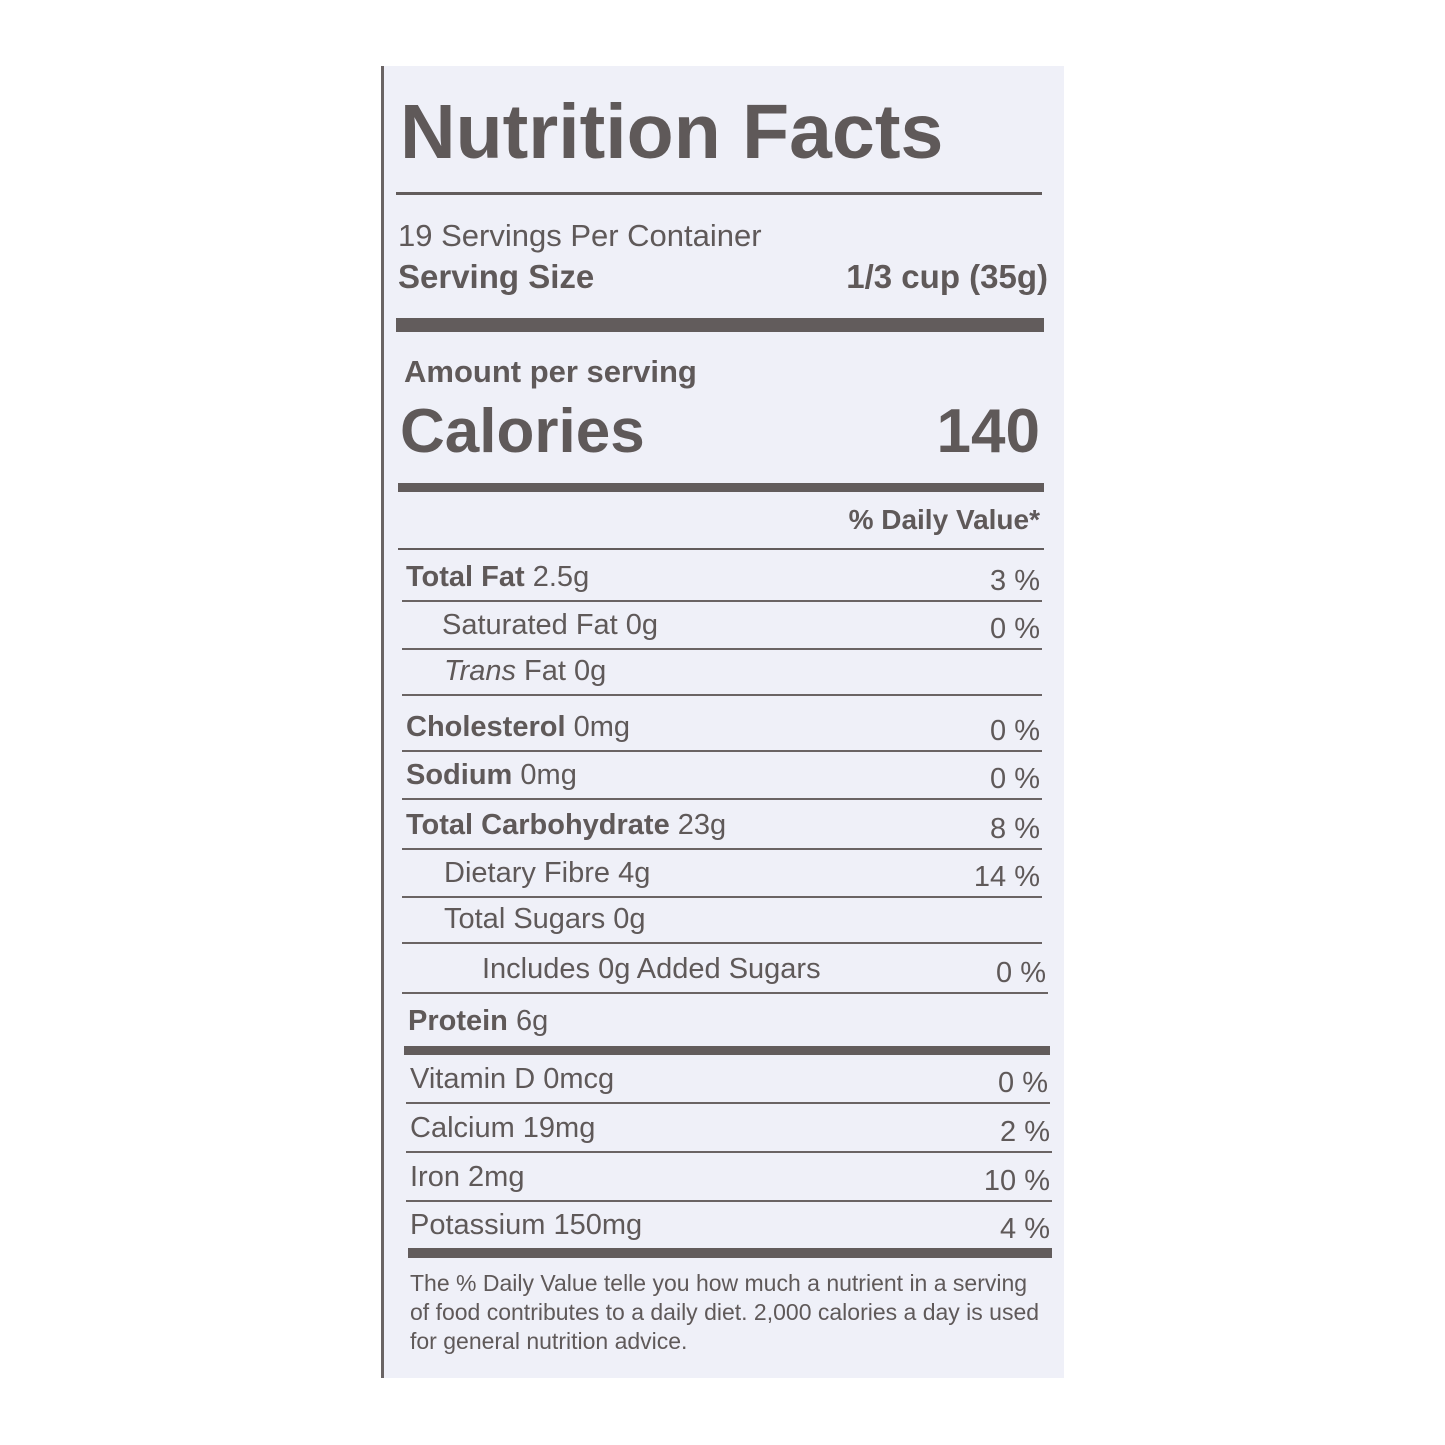 Image resolution: width=1445 pixels, height=1445 pixels. What do you see at coordinates (944, 519) in the screenshot?
I see `daily-value-header: % Daily Value*` at bounding box center [944, 519].